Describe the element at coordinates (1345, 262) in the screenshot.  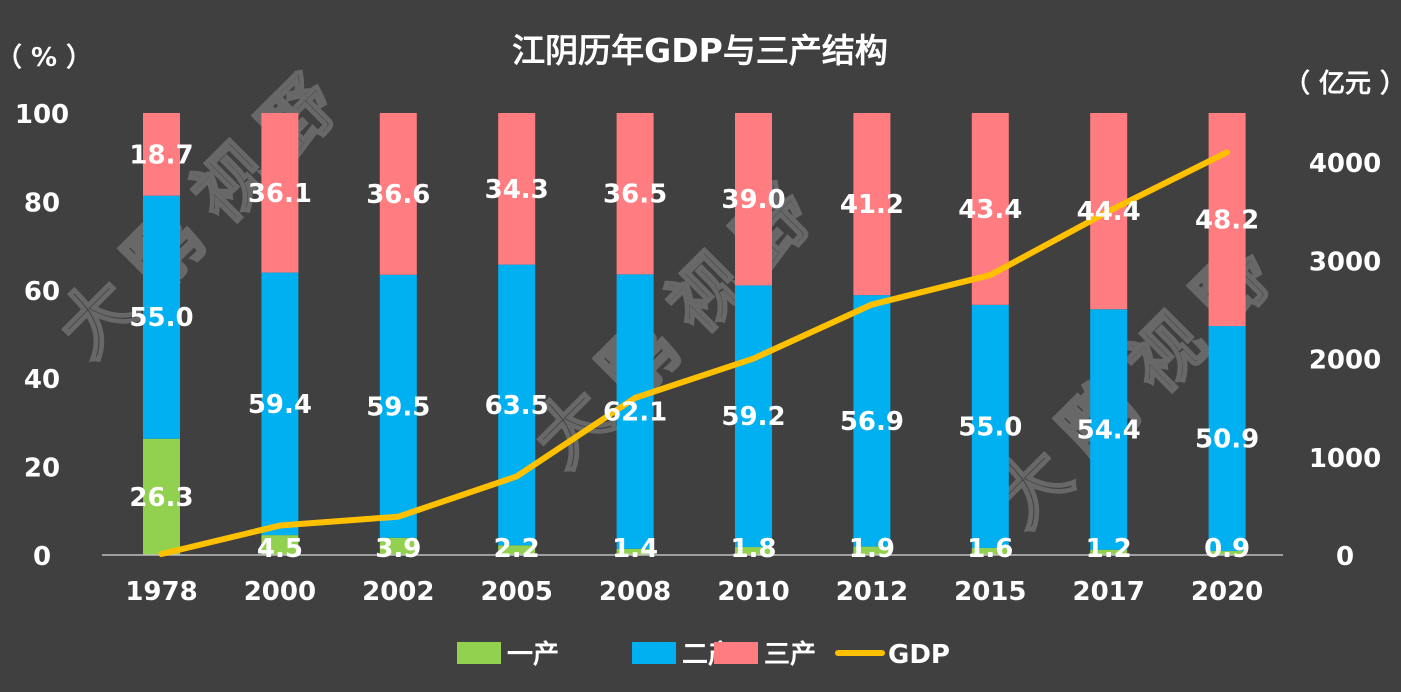
I see `right-axis-tick-label: 3000` at that location.